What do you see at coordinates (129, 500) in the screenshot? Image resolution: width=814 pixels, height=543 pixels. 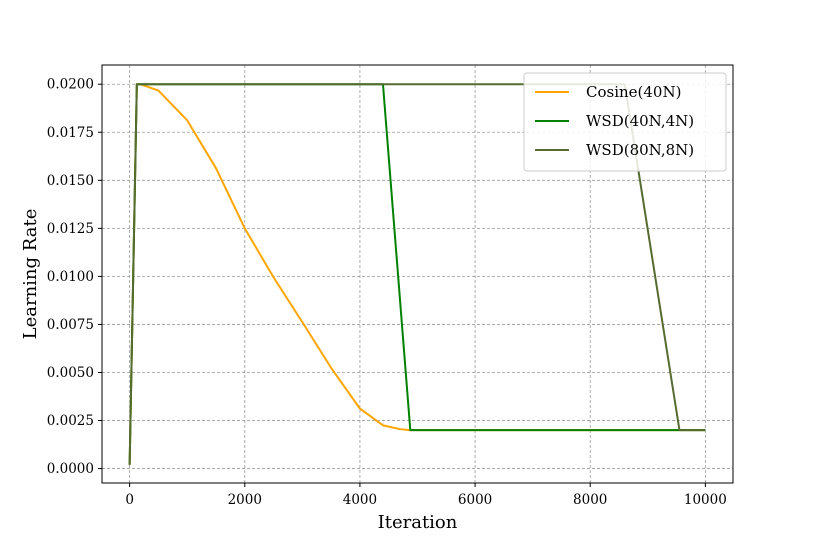 I see `x-tick-label: 0` at bounding box center [129, 500].